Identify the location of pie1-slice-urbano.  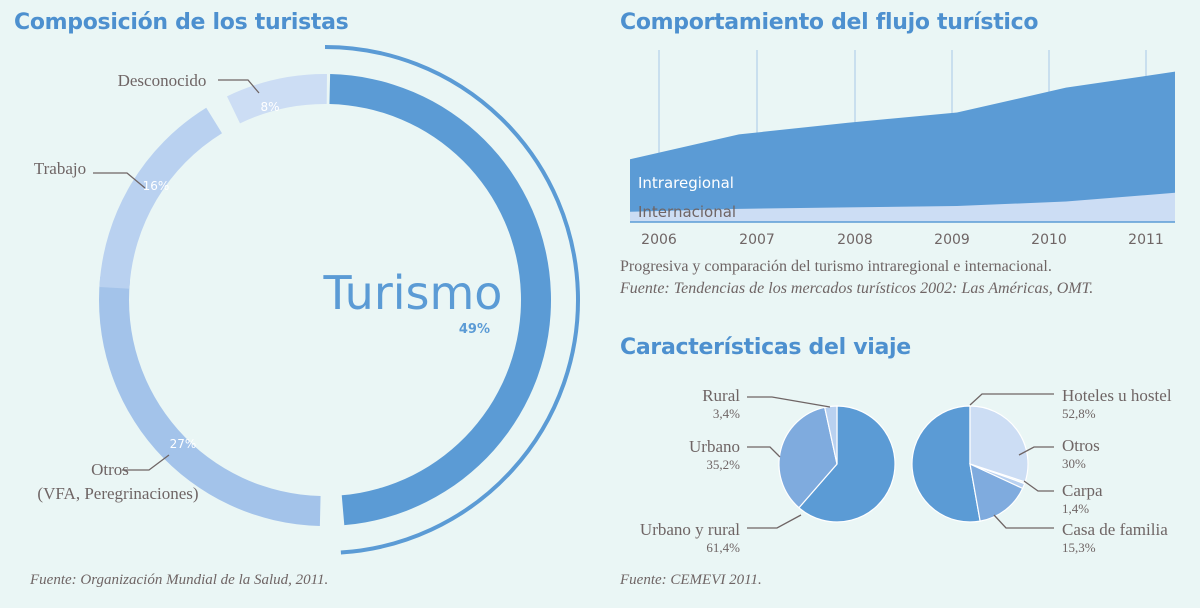
(808, 457).